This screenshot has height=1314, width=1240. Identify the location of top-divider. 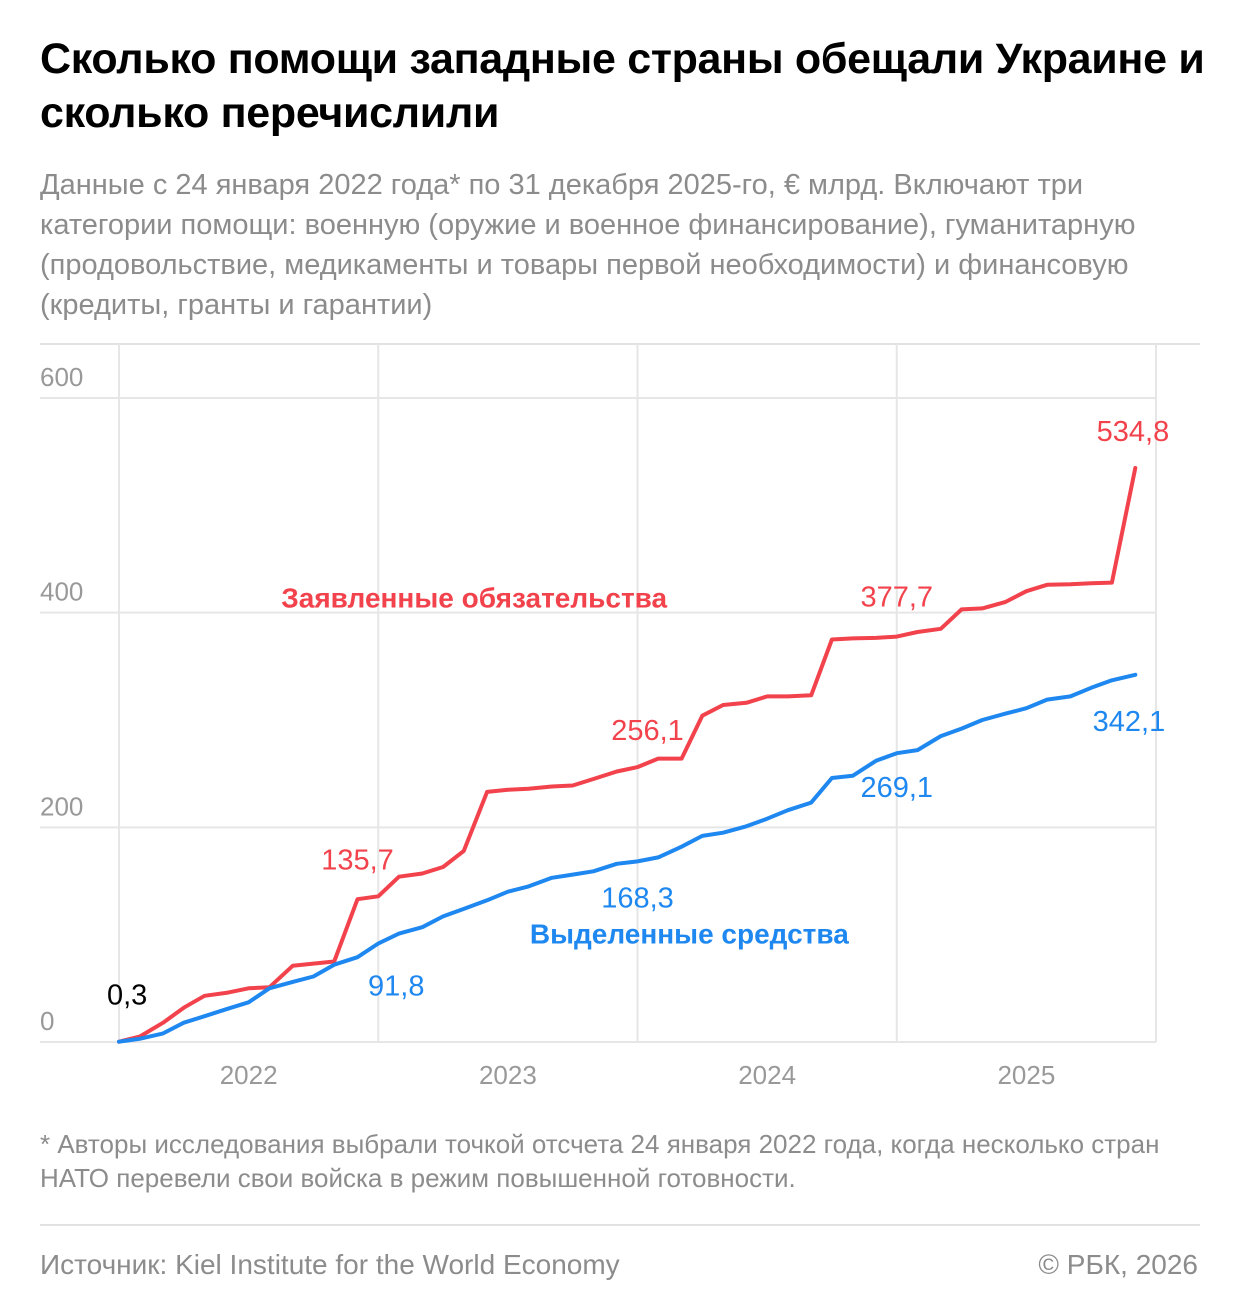
(620, 344).